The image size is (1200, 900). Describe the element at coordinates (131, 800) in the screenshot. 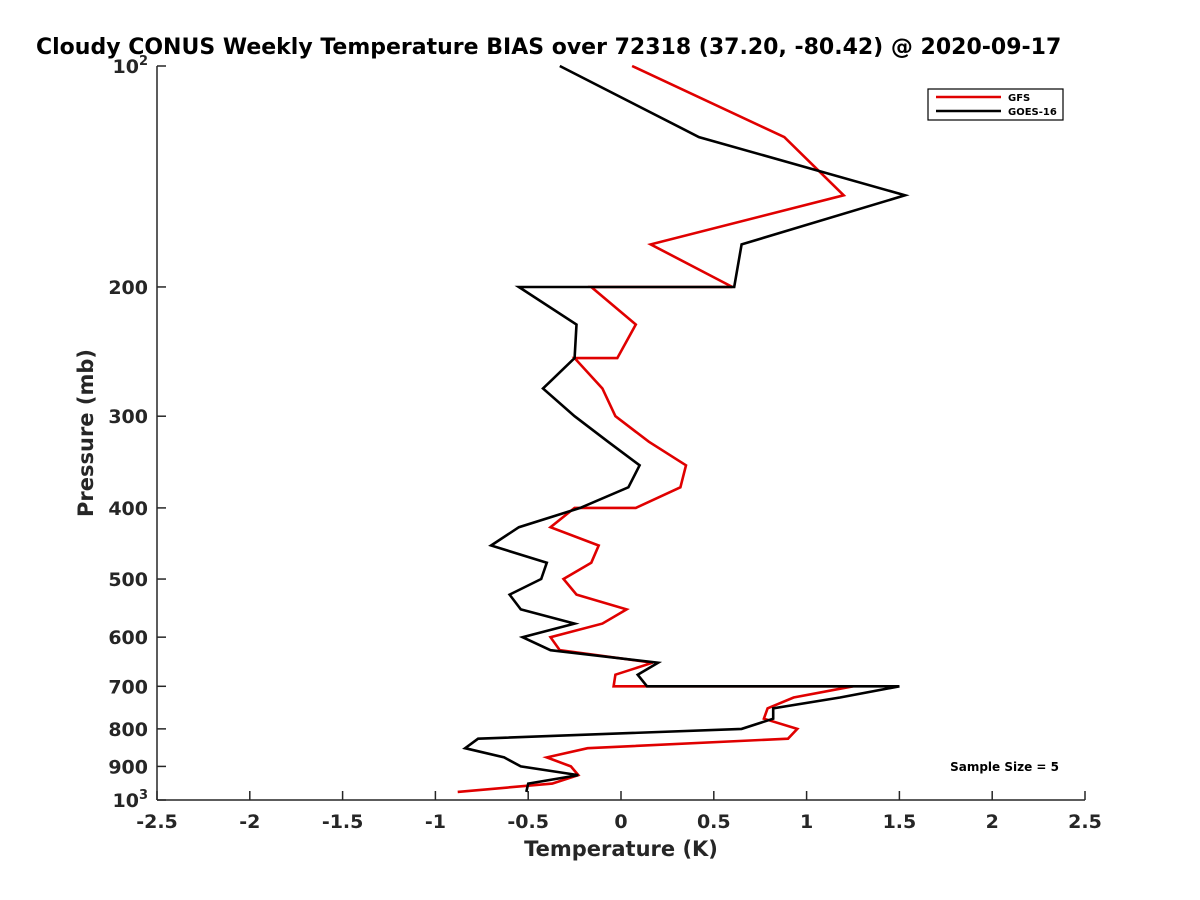

I see `y-tick-label: 10³` at that location.